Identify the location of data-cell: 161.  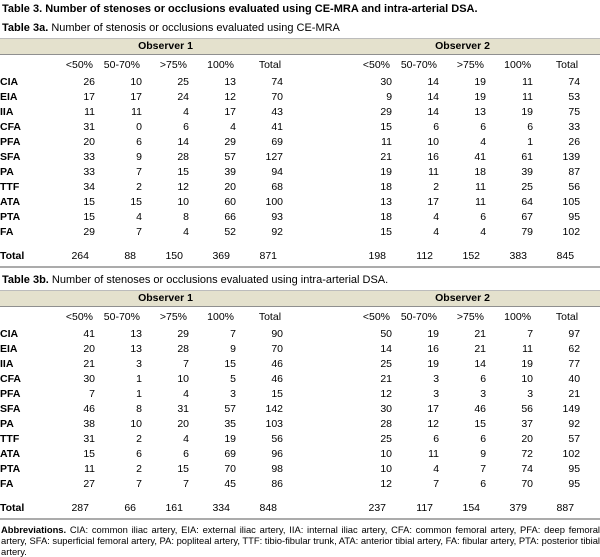
(174, 508).